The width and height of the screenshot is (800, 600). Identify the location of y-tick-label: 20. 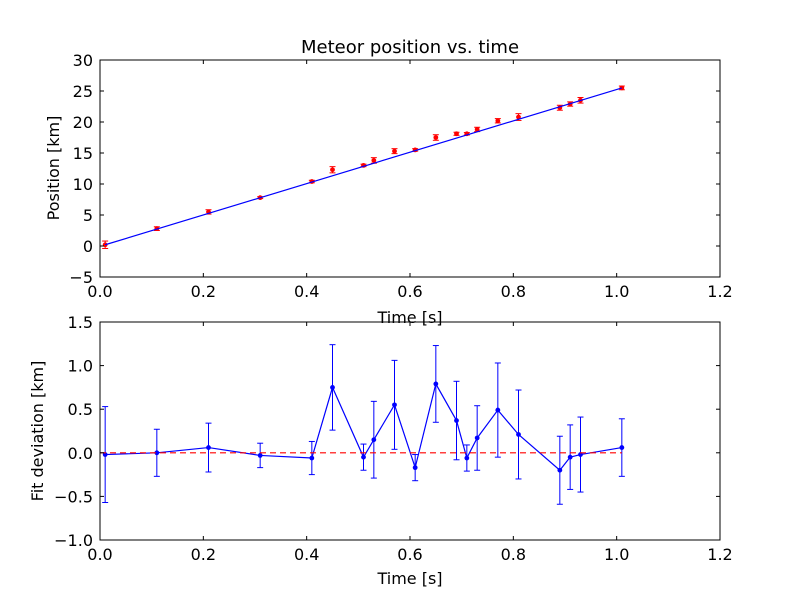
(83, 122).